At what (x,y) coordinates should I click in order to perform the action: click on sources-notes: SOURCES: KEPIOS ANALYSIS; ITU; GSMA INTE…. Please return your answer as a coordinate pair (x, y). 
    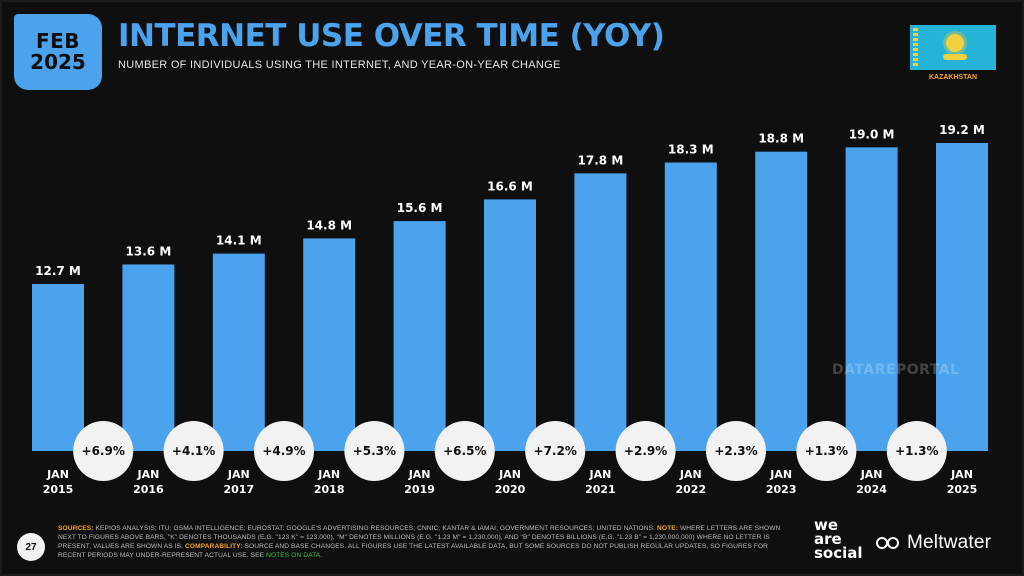
    Looking at the image, I should click on (423, 542).